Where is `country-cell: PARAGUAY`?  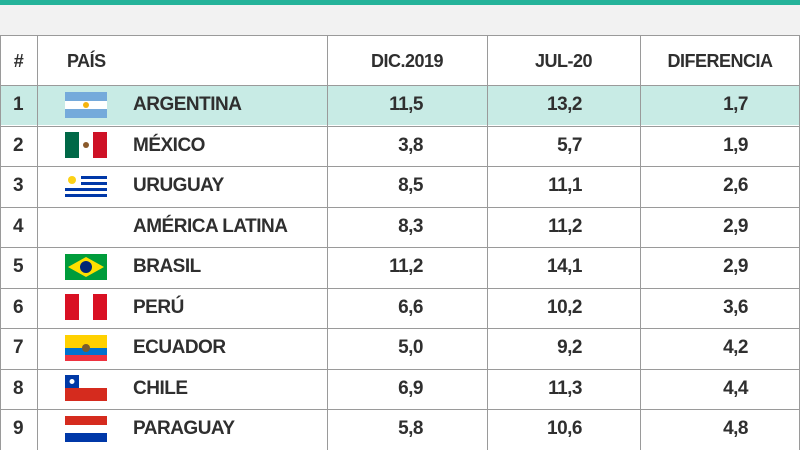
country-cell: PARAGUAY is located at coordinates (184, 428).